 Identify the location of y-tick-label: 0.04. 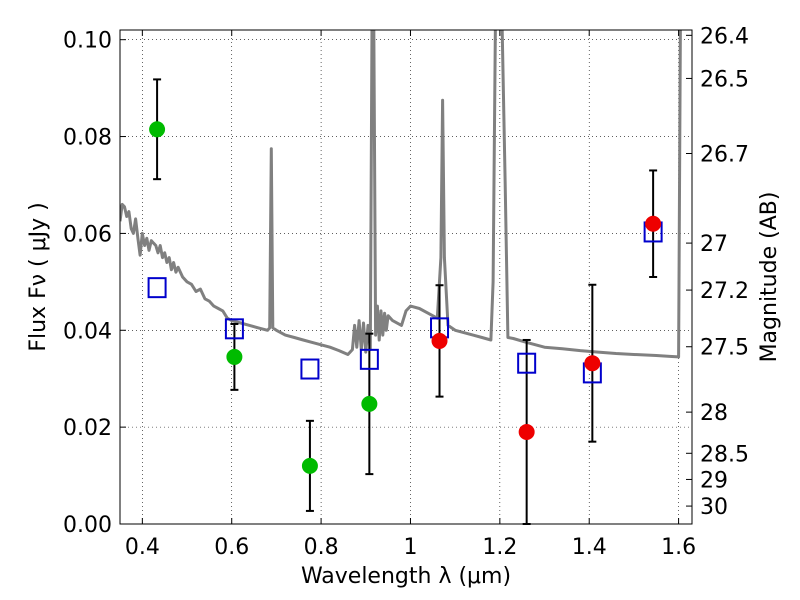
(87, 331).